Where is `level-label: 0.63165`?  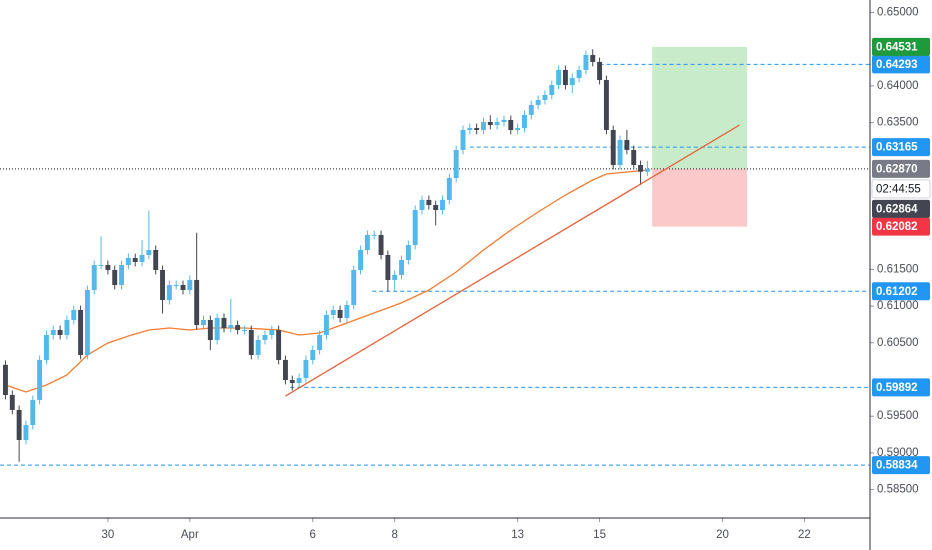 level-label: 0.63165 is located at coordinates (901, 147).